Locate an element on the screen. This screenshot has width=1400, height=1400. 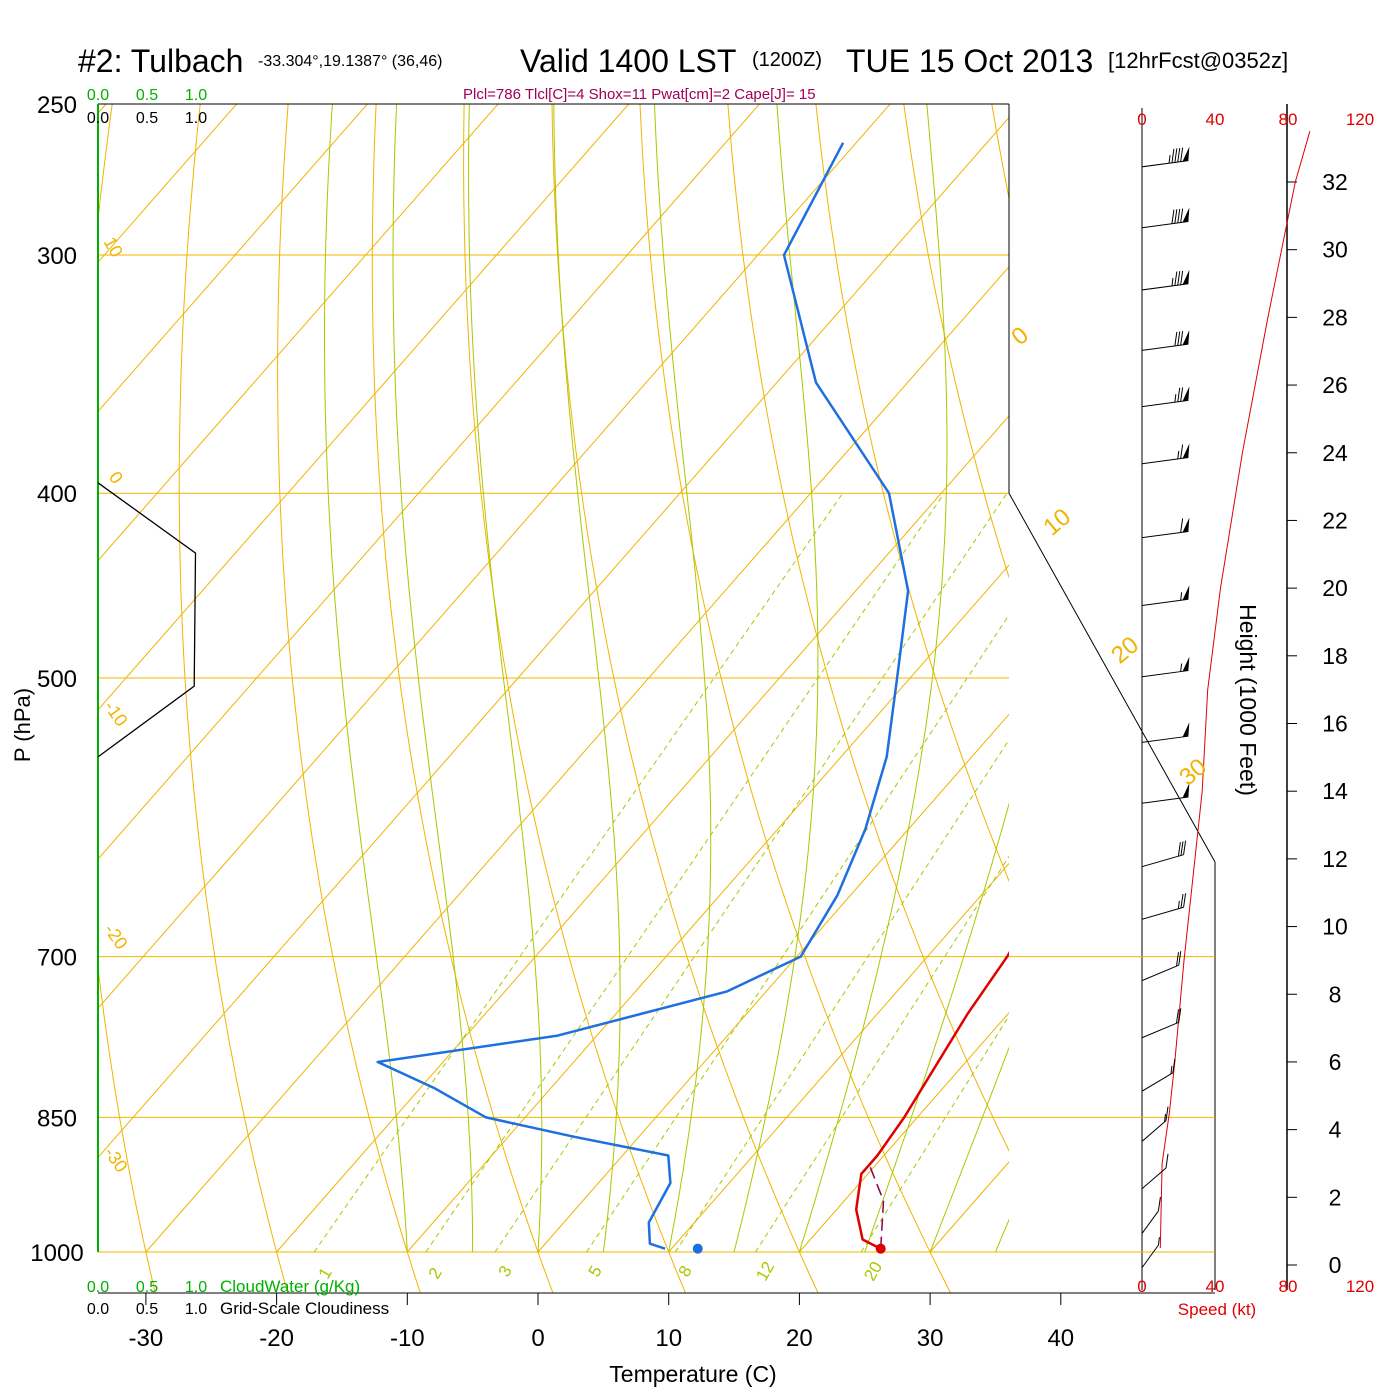
cloudiness-tick-bottom: 0.0 is located at coordinates (98, 1309).